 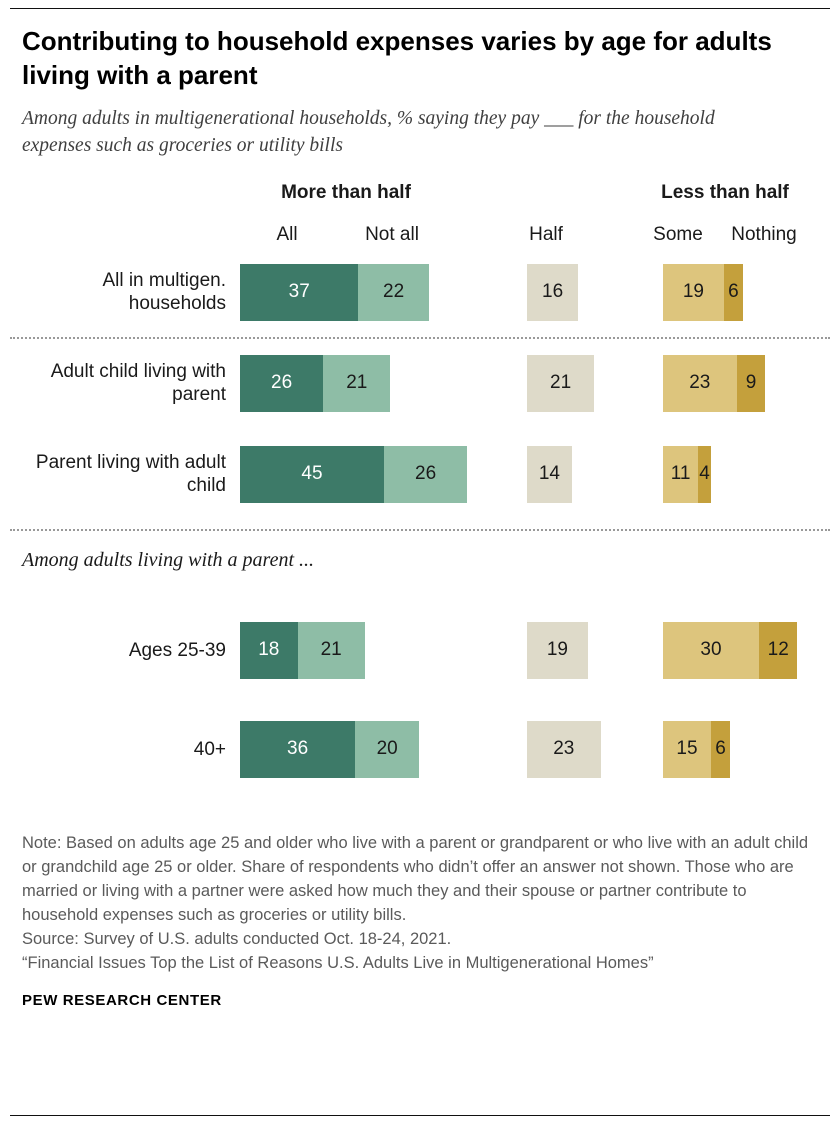 I want to click on top-rule, so click(x=420, y=8).